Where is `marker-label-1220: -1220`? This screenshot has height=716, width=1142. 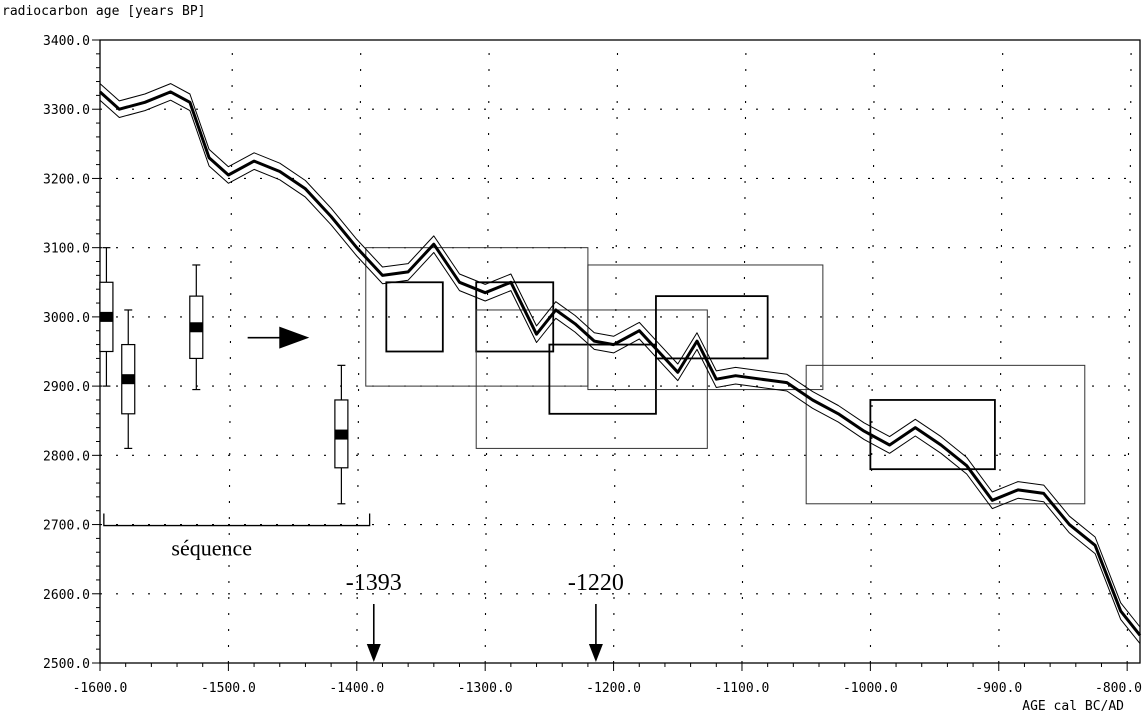
marker-label-1220: -1220 is located at coordinates (596, 583).